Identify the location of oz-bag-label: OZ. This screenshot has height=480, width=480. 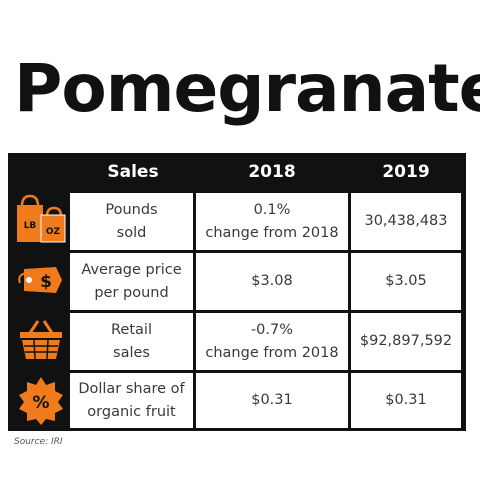
(53, 232).